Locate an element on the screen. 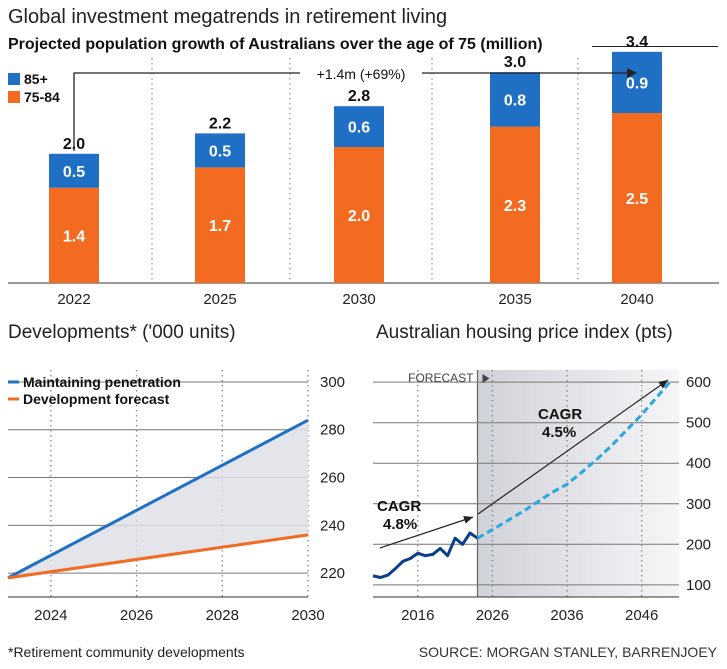 Image resolution: width=727 pixels, height=669 pixels. y-tick-label: 200 is located at coordinates (698, 544).